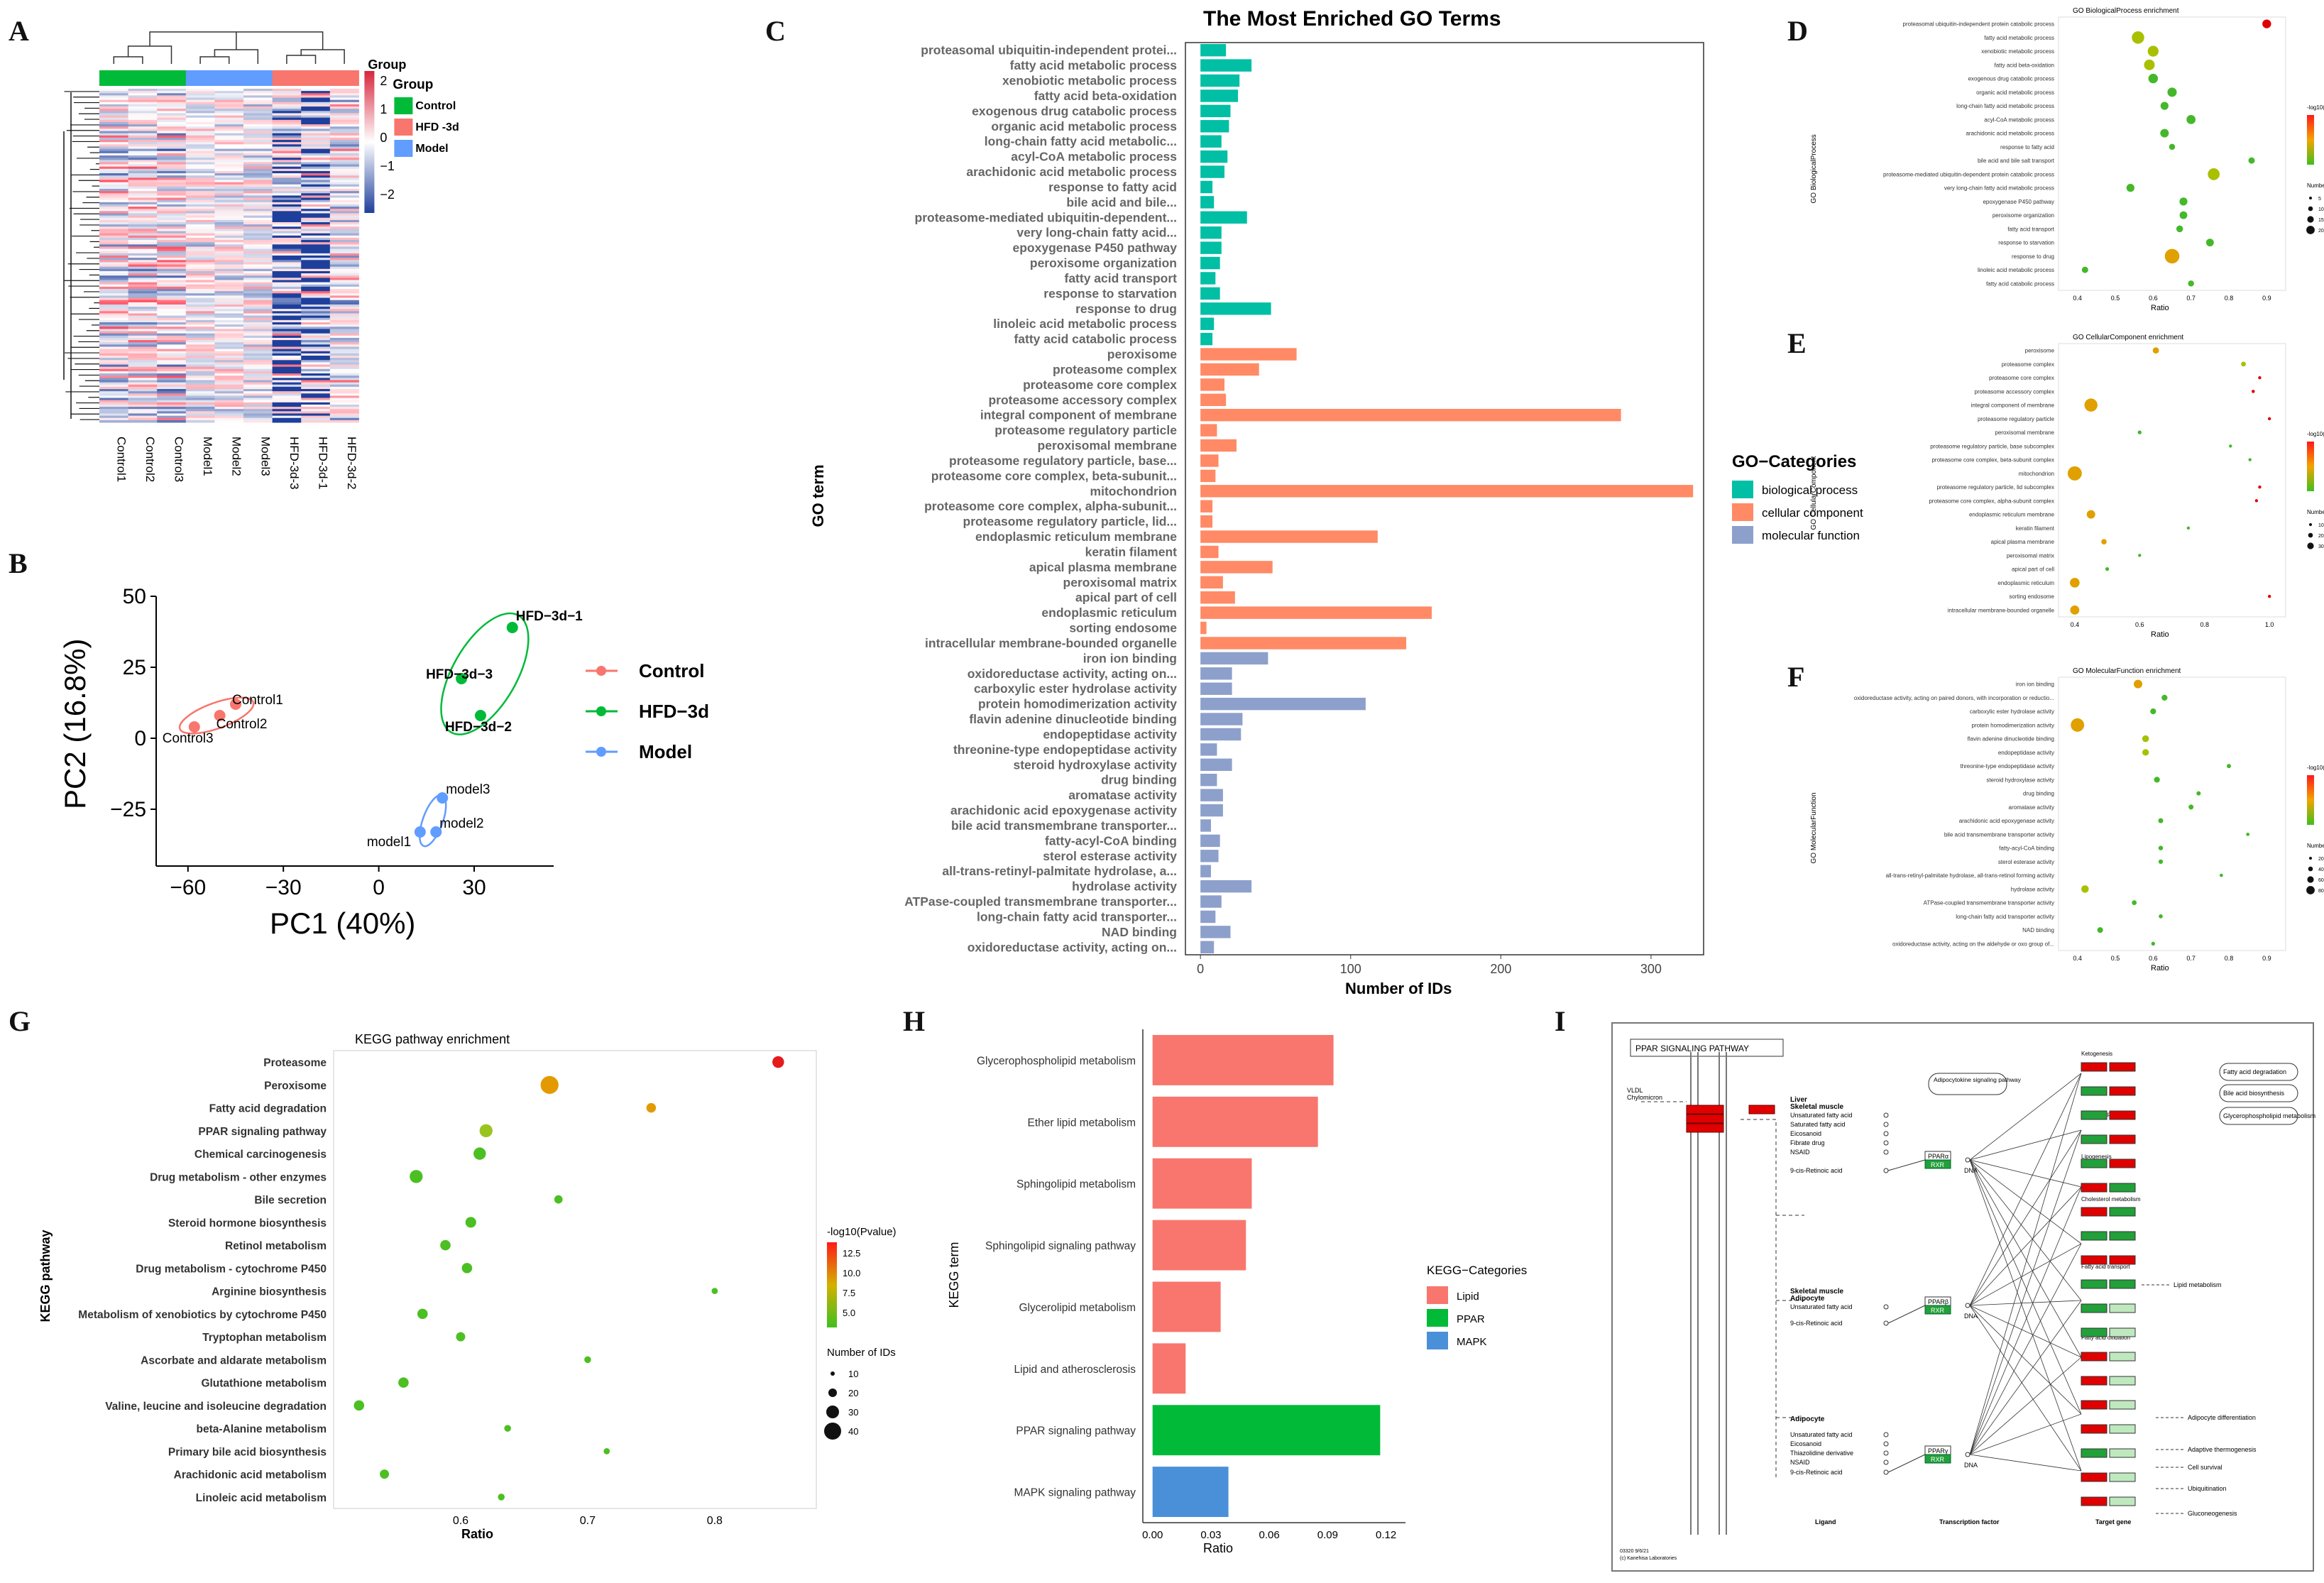 The image size is (2324, 1583). Describe the element at coordinates (2191, 298) in the screenshot. I see `x-tick-label: 0.7` at that location.